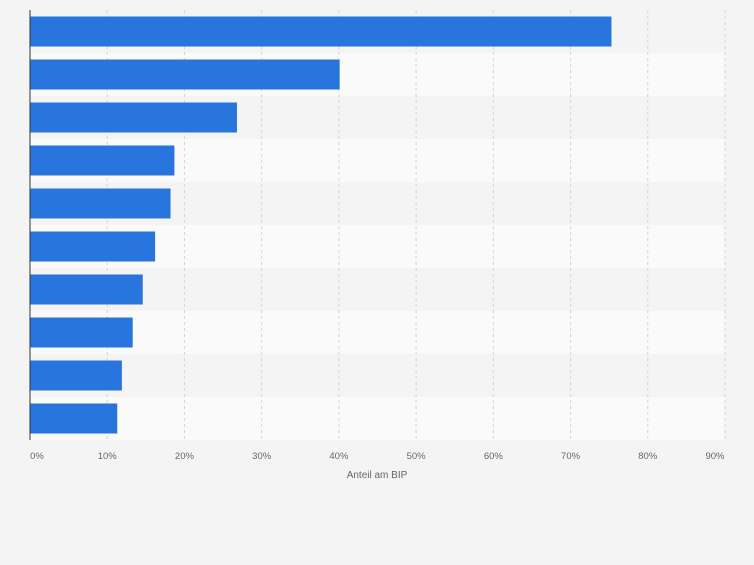  Describe the element at coordinates (377, 475) in the screenshot. I see `x-axis-title: Anteil am BIP` at that location.